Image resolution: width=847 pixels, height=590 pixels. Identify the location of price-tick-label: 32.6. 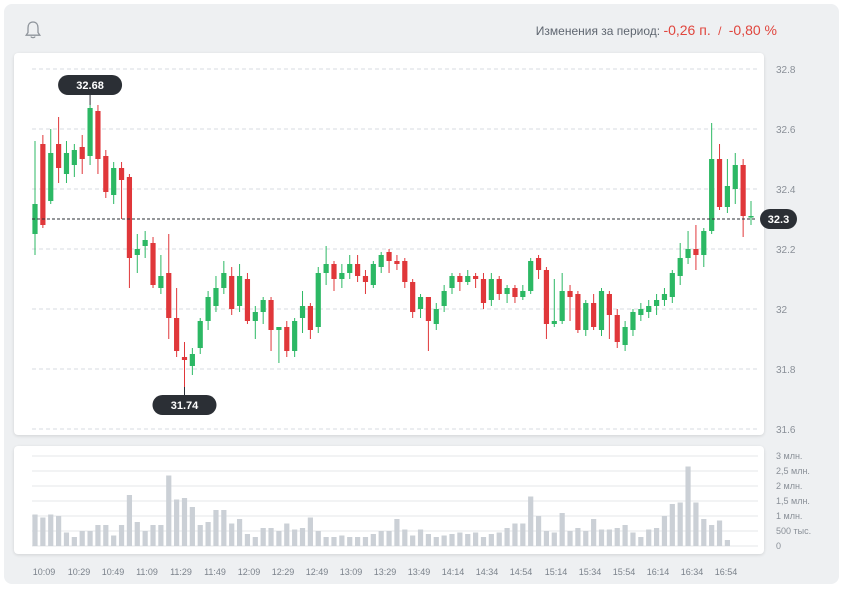
(786, 130).